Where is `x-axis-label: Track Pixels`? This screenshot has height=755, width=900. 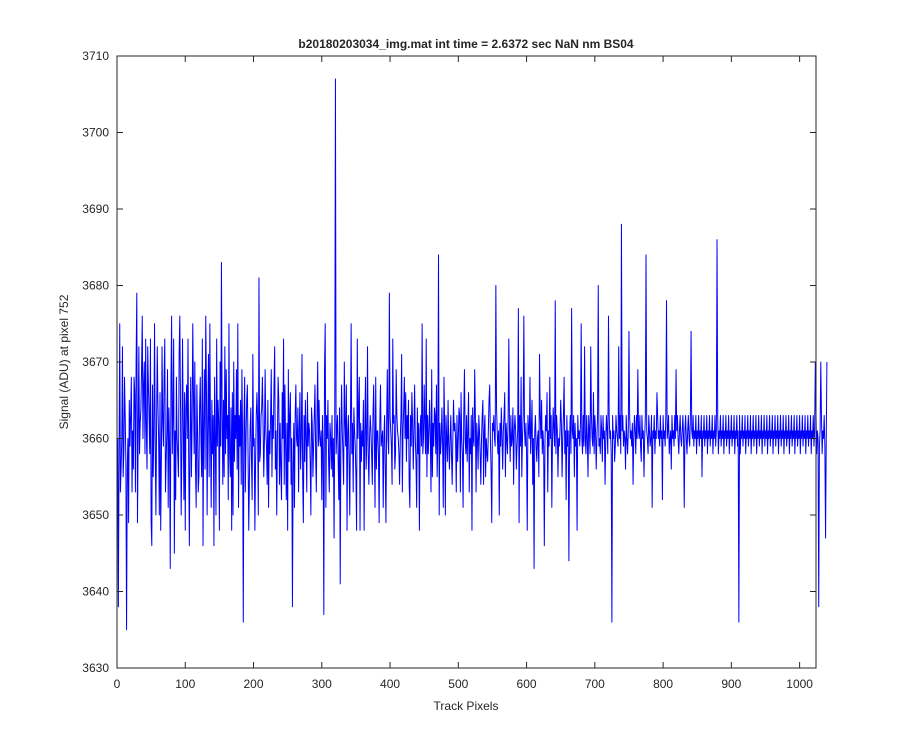
x-axis-label: Track Pixels is located at coordinates (466, 706).